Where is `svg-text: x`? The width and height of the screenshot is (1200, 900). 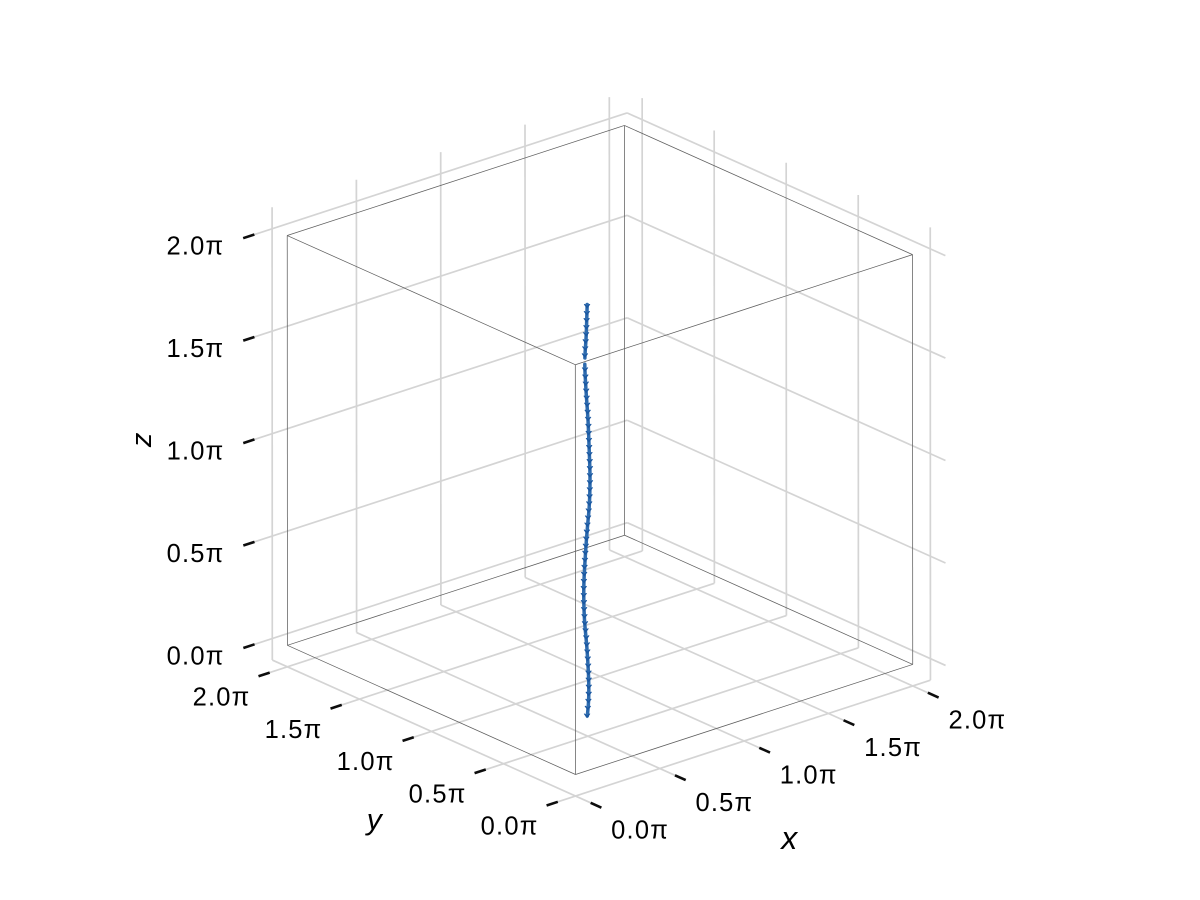 svg-text: x is located at coordinates (788, 838).